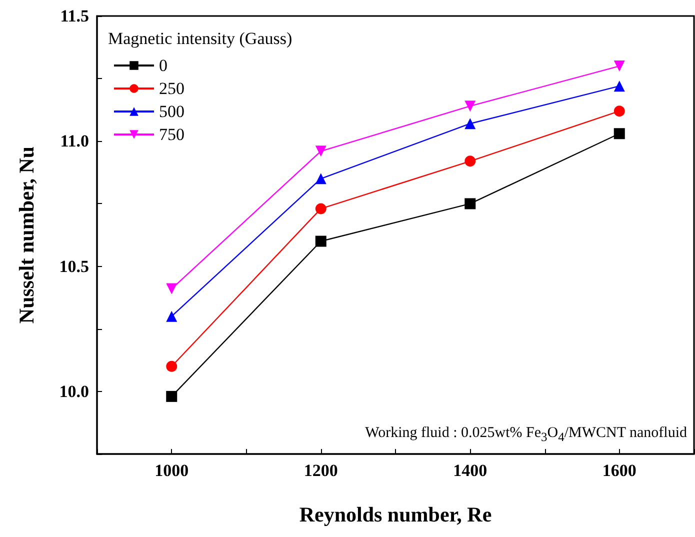  I want to click on annotation: Working fluid : 0.025wt% Fe$_{3}$O$_{4}$/MWCNT nanofluid, so click(526, 435).